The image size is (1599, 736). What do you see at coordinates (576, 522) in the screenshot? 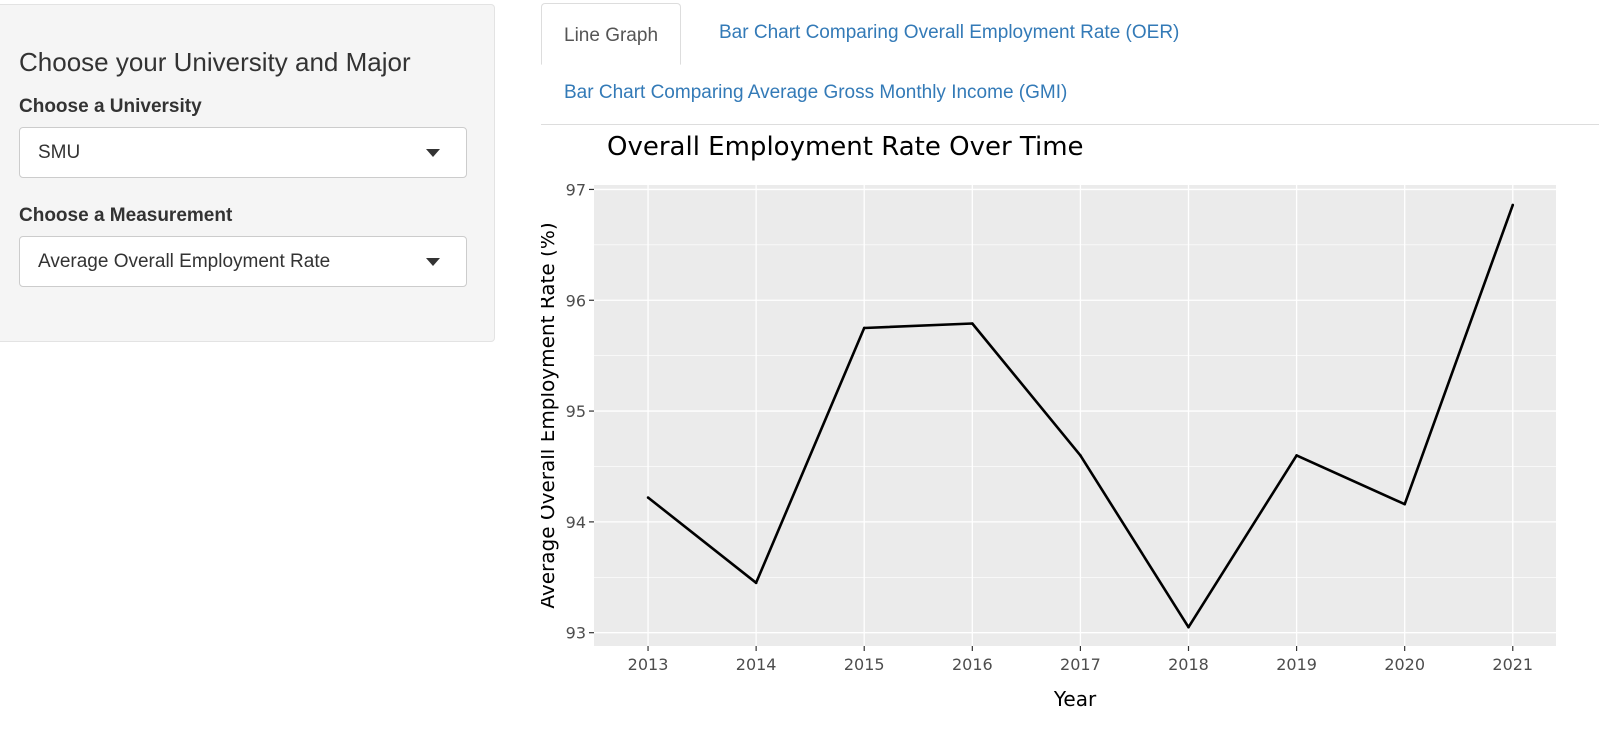
I see `y-tick-label: 94` at bounding box center [576, 522].